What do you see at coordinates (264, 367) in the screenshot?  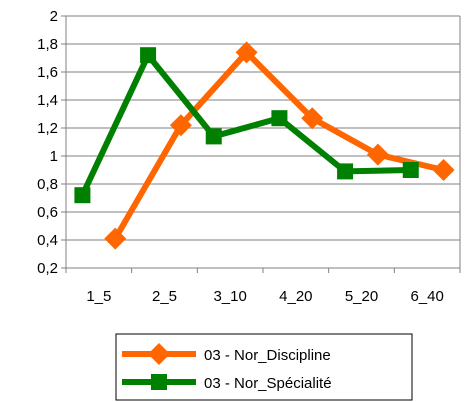 I see `legend: 03 - Nor_Discipline 03 - Nor_Spécialité` at bounding box center [264, 367].